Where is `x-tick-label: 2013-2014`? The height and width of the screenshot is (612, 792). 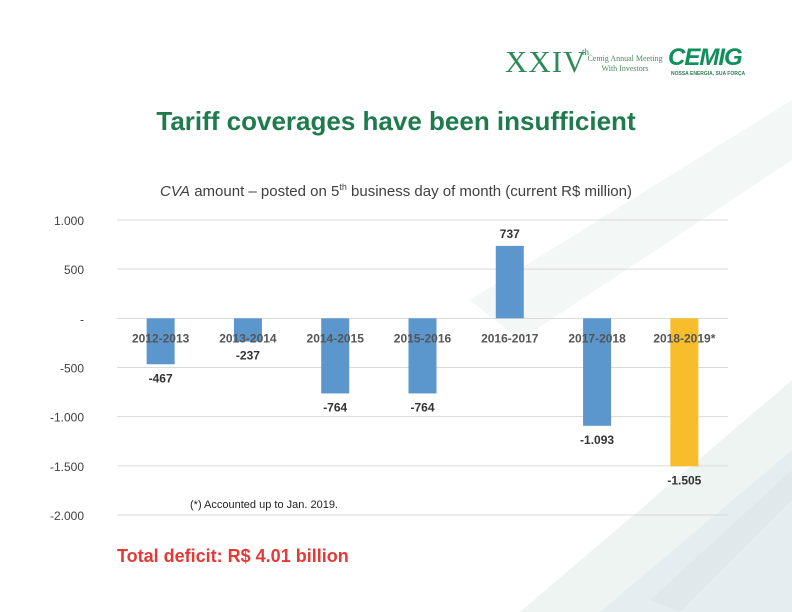
x-tick-label: 2013-2014 is located at coordinates (248, 338).